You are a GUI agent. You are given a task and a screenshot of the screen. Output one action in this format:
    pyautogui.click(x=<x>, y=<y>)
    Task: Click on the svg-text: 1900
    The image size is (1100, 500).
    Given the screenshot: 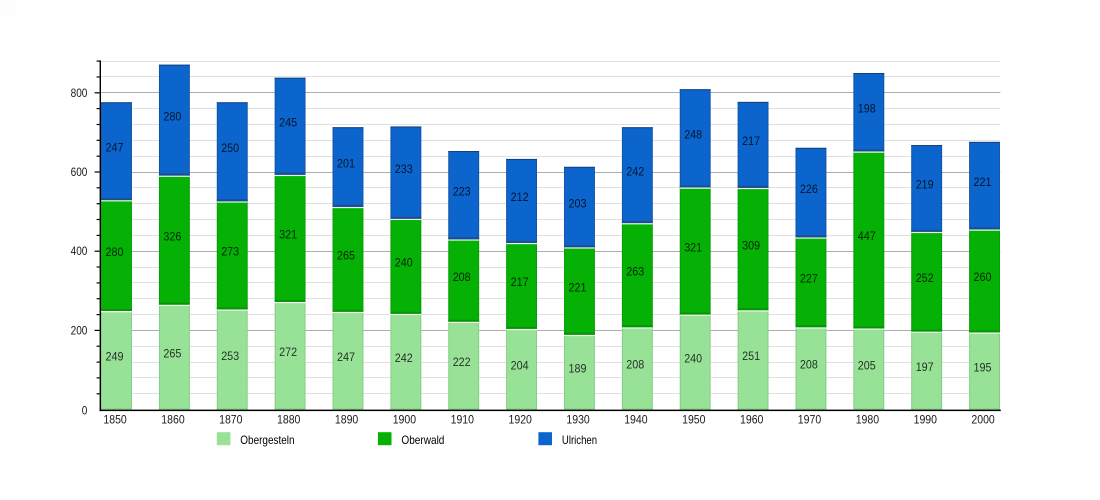 What is the action you would take?
    pyautogui.click(x=405, y=419)
    